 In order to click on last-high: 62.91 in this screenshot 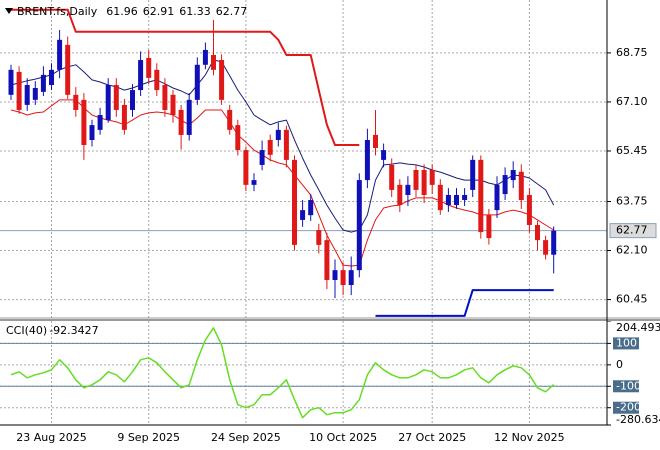, I will do `click(159, 11)`.